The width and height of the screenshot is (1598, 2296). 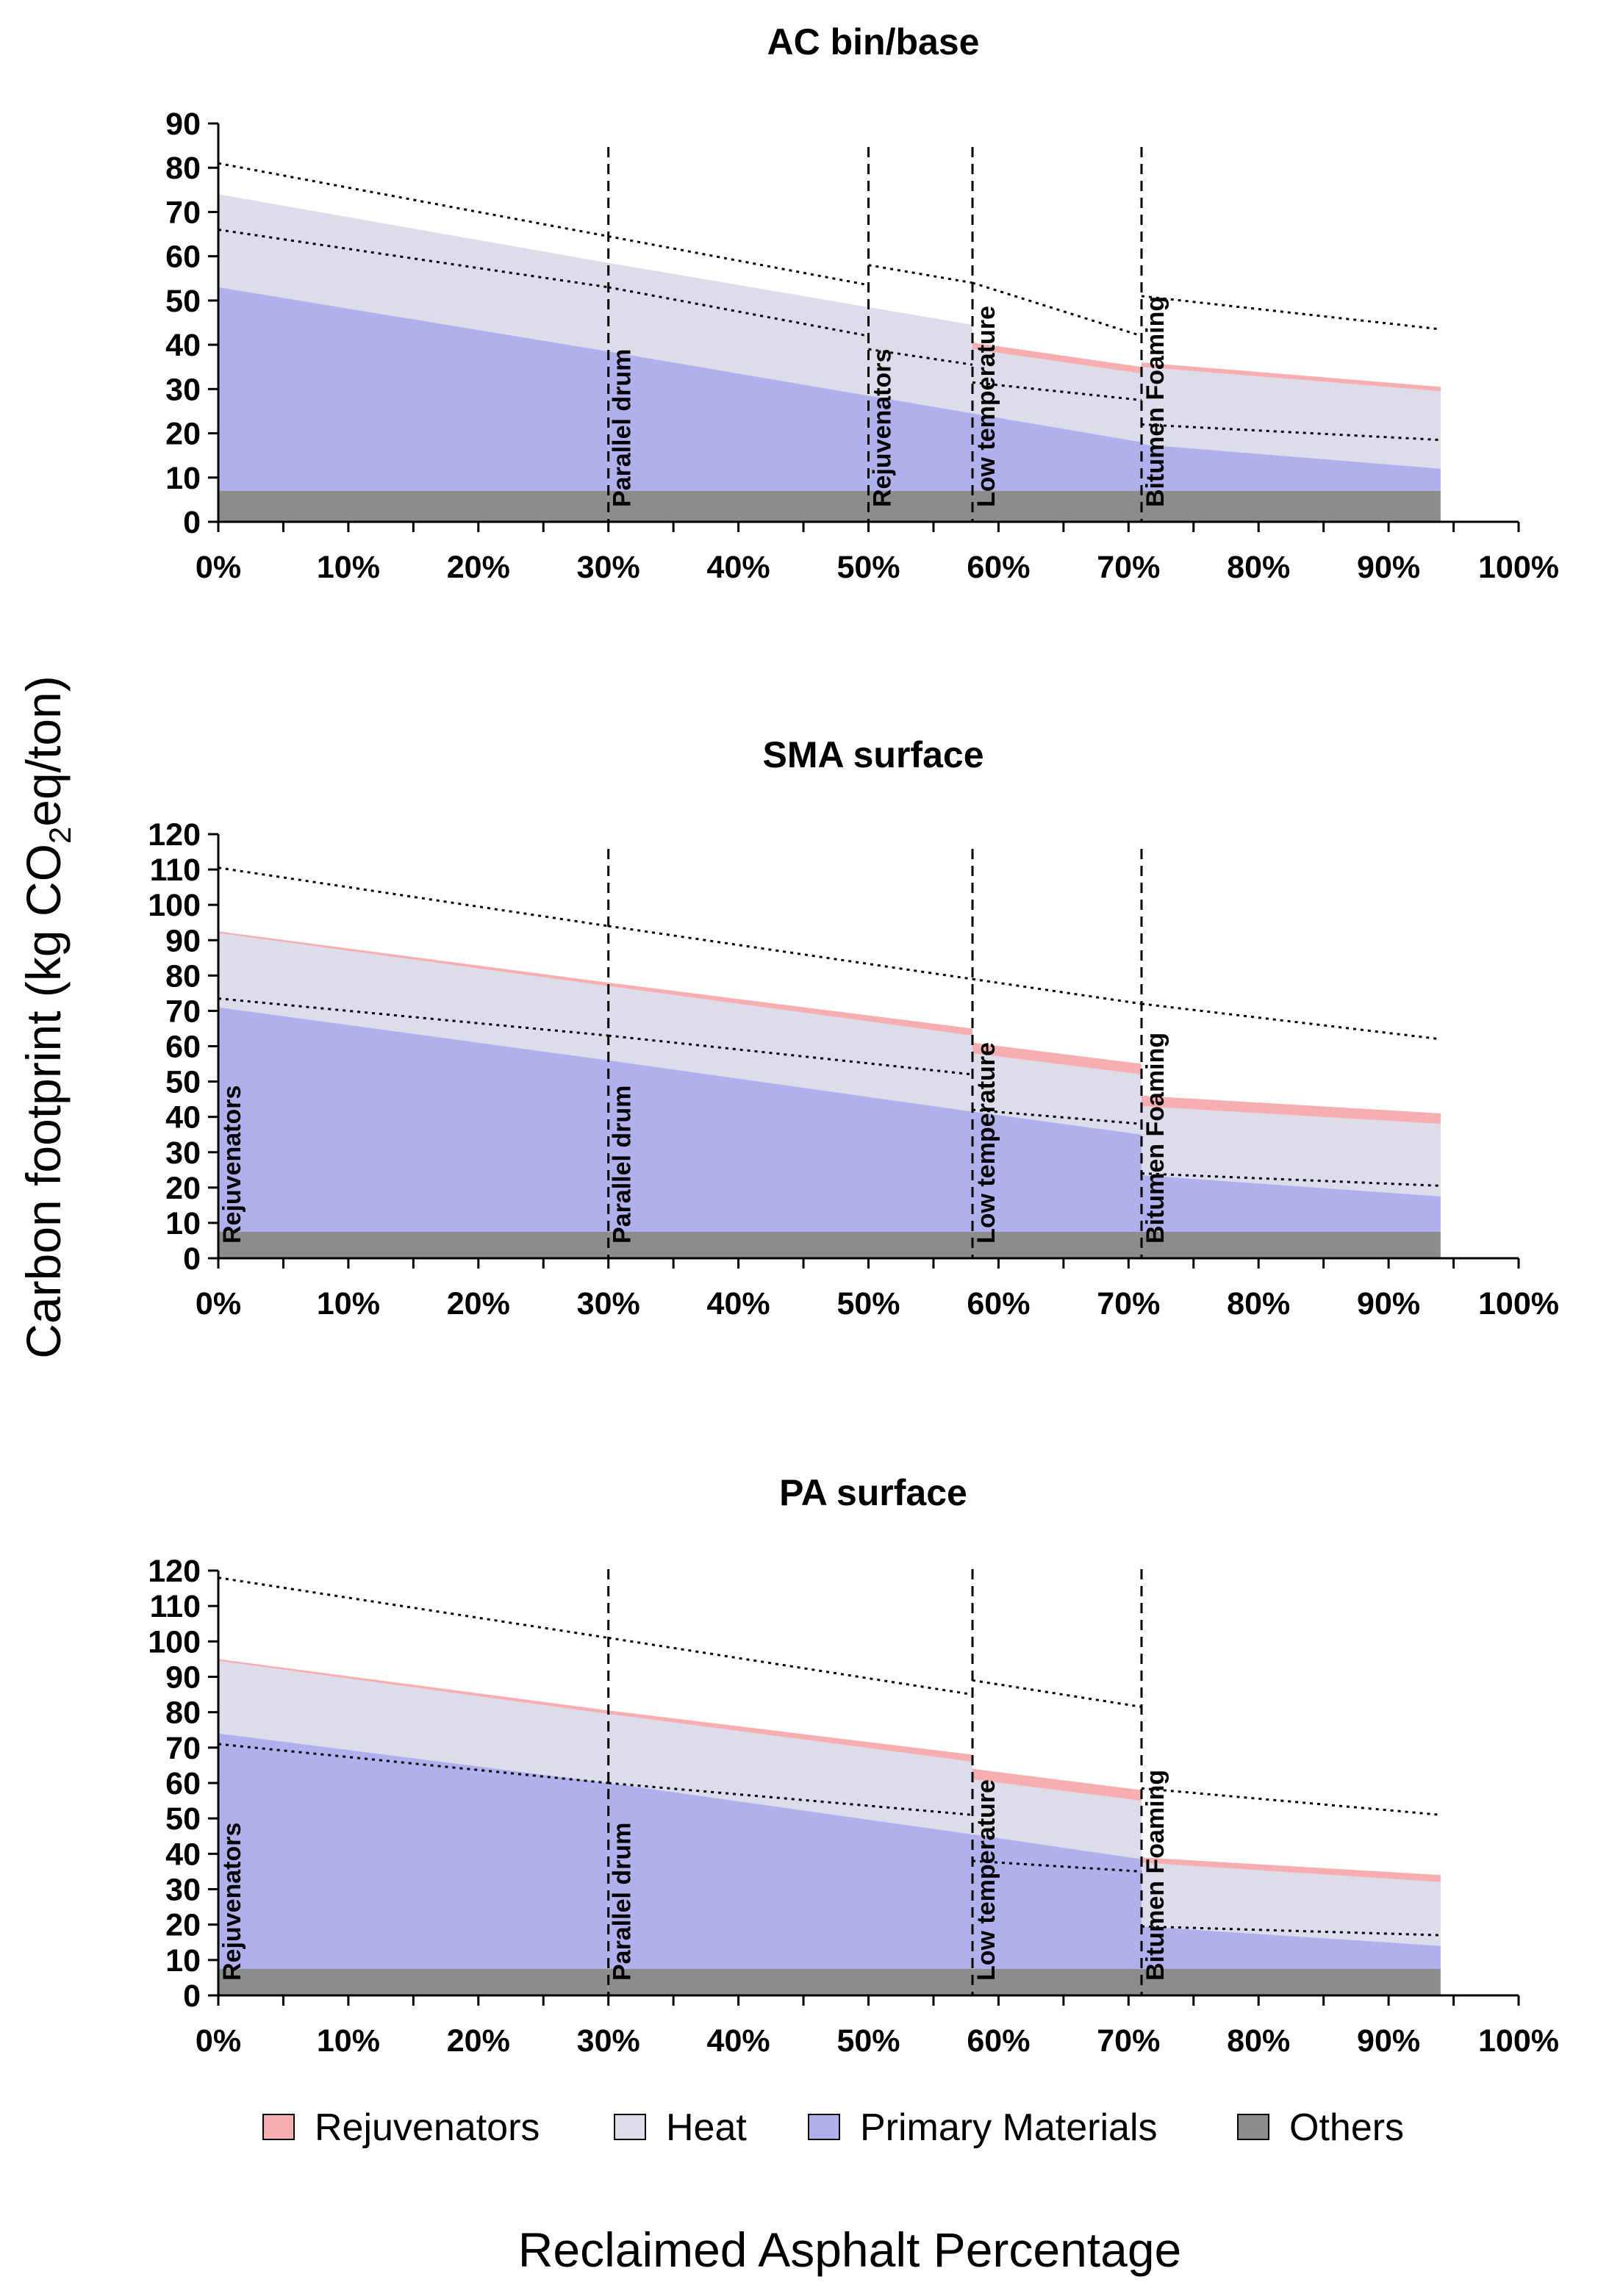 I want to click on technology-label-0: Parallel drum, so click(x=623, y=428).